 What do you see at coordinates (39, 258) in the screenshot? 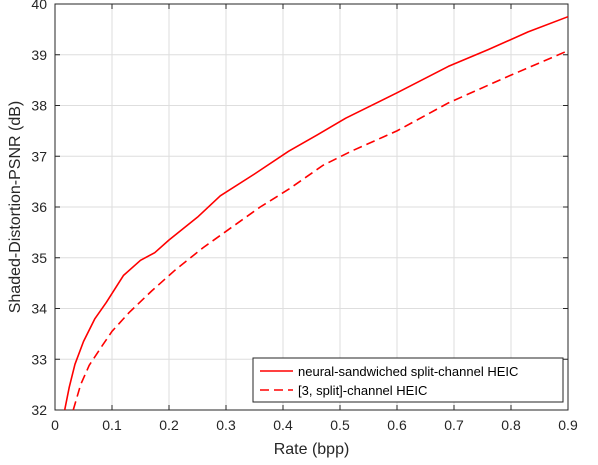
I see `y-tick-label: 35` at bounding box center [39, 258].